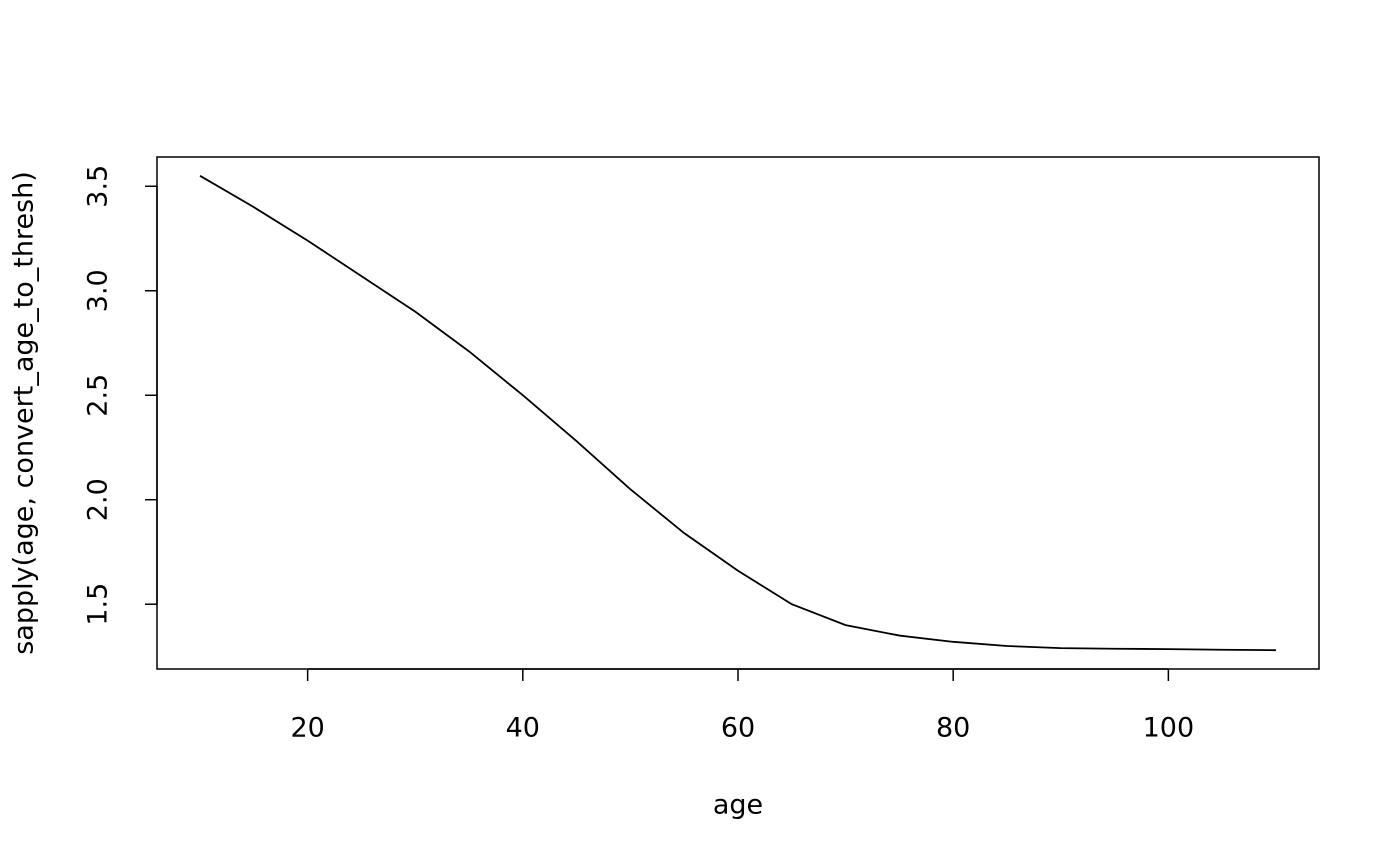 The image size is (1400, 866). What do you see at coordinates (523, 728) in the screenshot?
I see `x-tick-label: 40` at bounding box center [523, 728].